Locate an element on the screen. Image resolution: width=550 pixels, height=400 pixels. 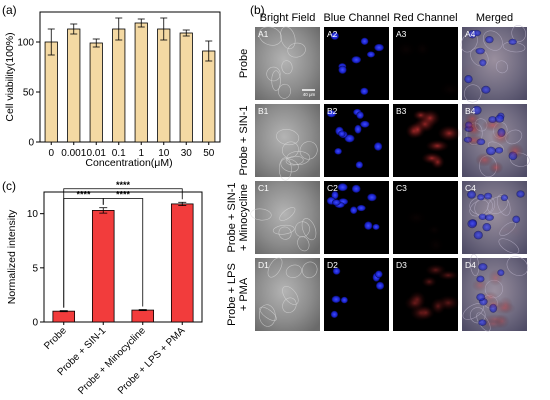
panel-b-tile-label: B4 is located at coordinates (470, 111).